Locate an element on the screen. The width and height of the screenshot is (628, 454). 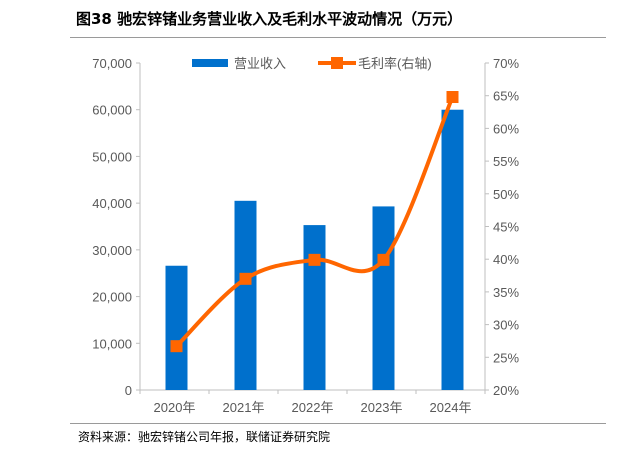
left-tick-label: 0 is located at coordinates (128, 390).